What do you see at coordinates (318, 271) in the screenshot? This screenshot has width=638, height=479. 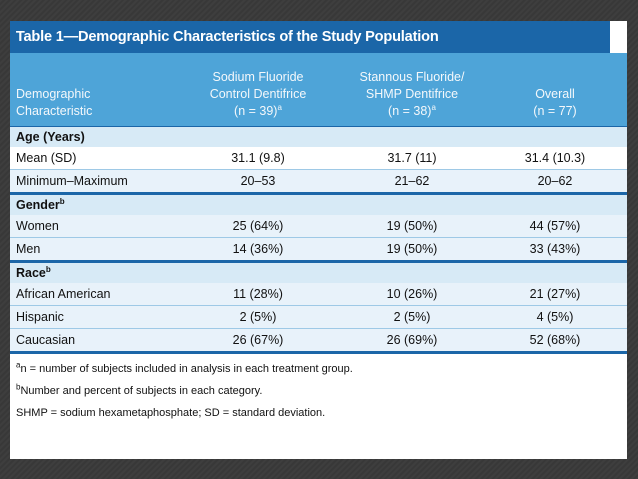 I see `section-race: Raceb` at bounding box center [318, 271].